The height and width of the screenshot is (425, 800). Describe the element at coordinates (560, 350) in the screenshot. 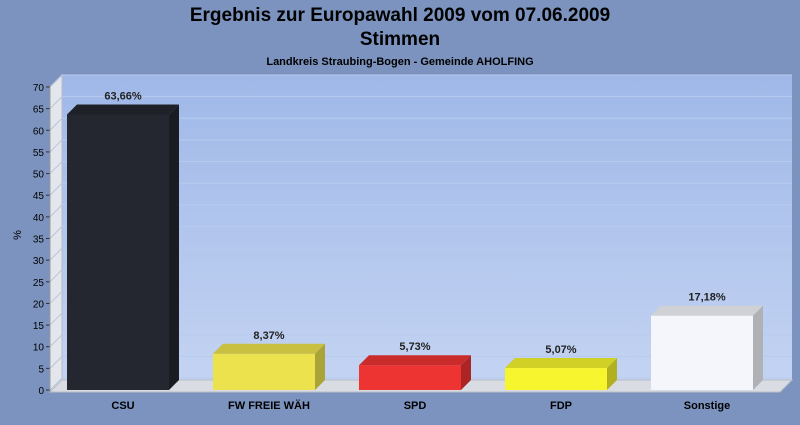

I see `data-label: 5,07%` at that location.